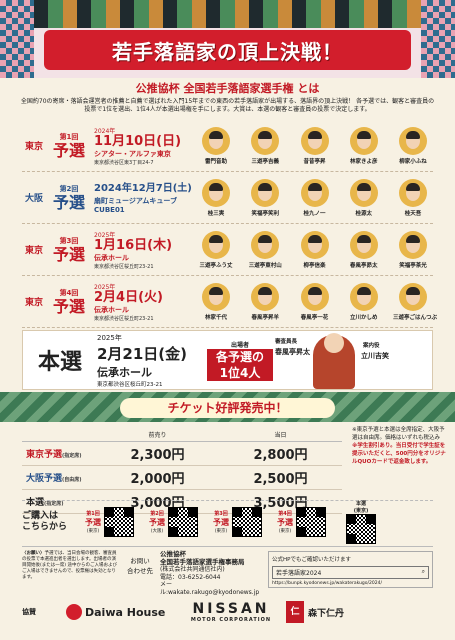 This screenshot has height=640, width=455. What do you see at coordinates (29, 612) in the screenshot?
I see `sponsors-label: 協賛` at bounding box center [29, 612].